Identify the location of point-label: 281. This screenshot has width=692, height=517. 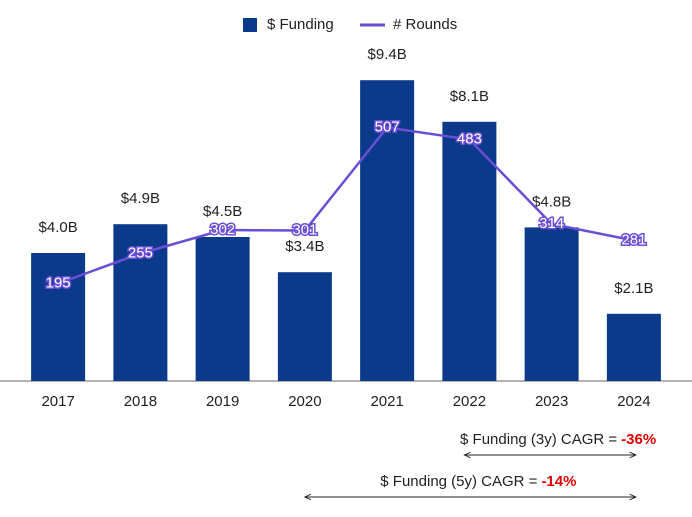
(633, 239).